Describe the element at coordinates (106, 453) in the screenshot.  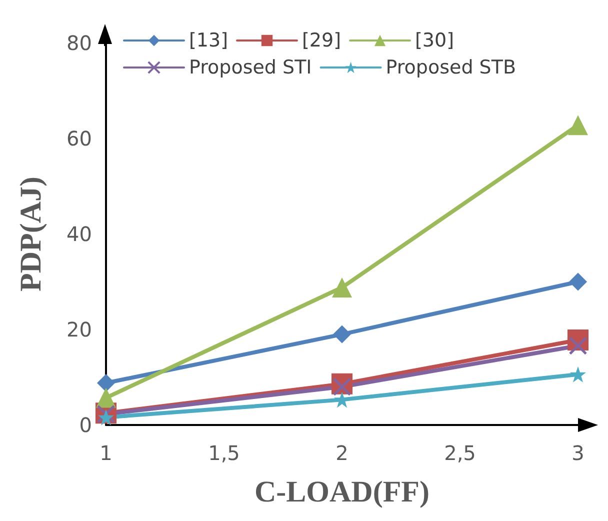
I see `x-tick-label: 1` at that location.